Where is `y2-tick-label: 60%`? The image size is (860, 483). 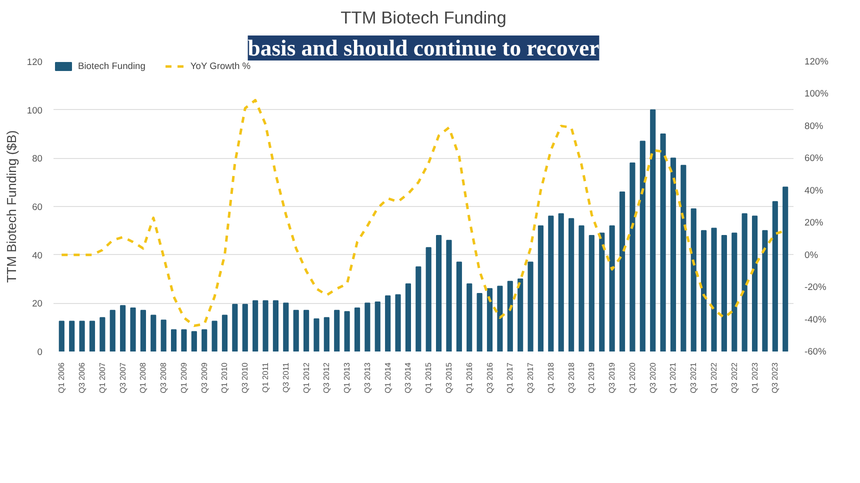
y2-tick-label: 60% is located at coordinates (814, 158).